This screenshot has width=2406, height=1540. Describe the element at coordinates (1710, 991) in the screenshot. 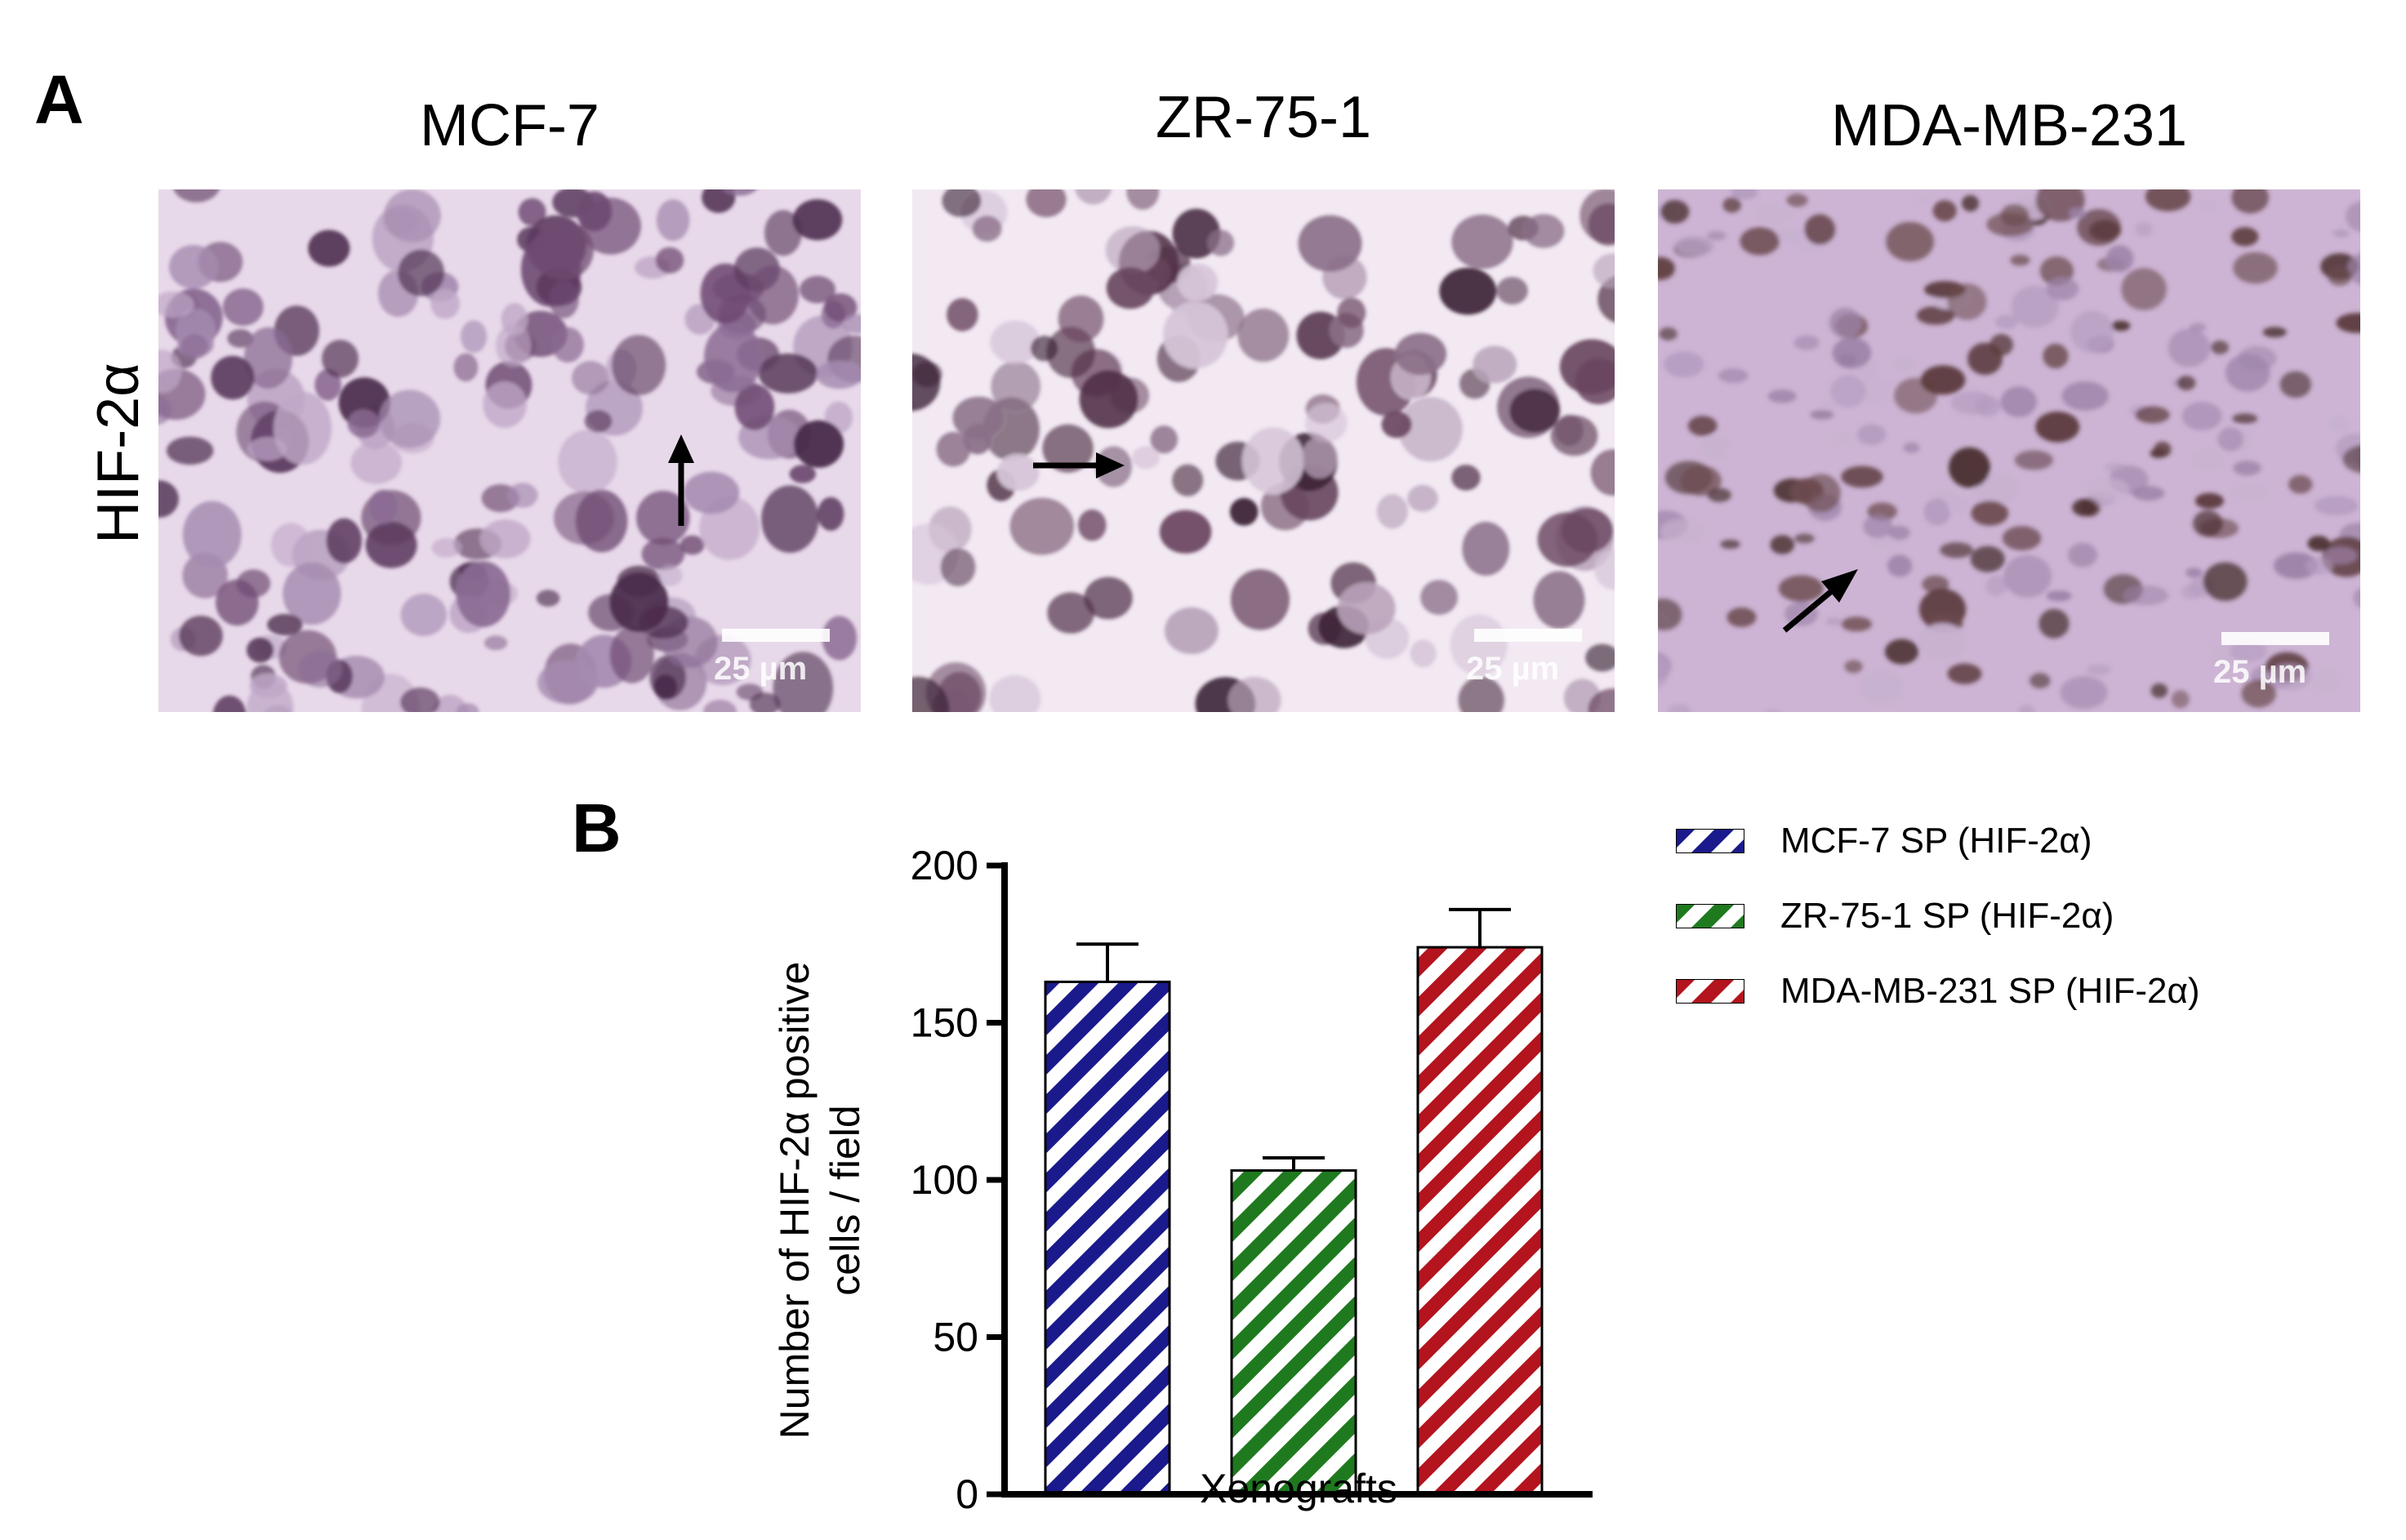

I see `legend-swatch-mdamb231` at that location.